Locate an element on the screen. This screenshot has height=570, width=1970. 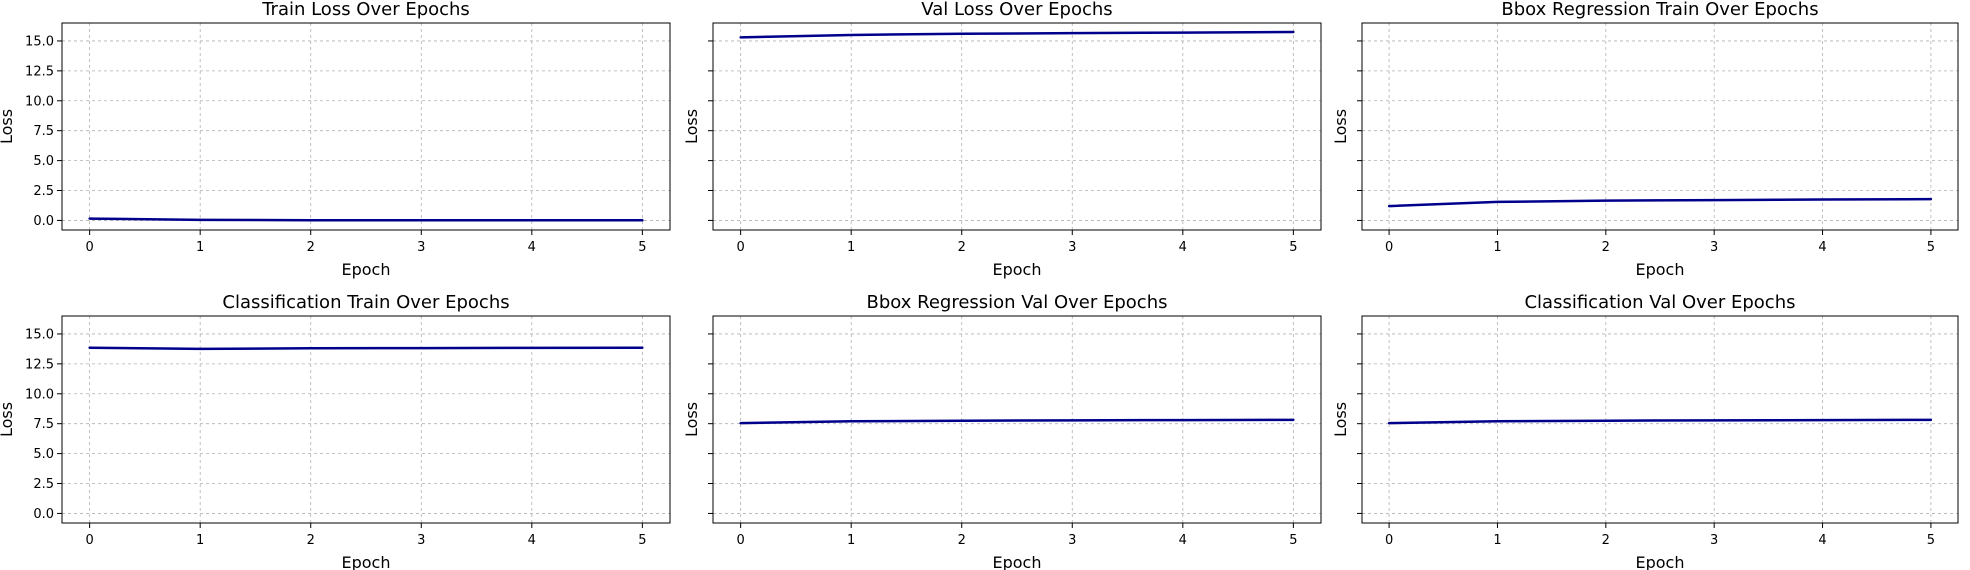
subplot-title: Classification Val Over Epochs is located at coordinates (1659, 302).